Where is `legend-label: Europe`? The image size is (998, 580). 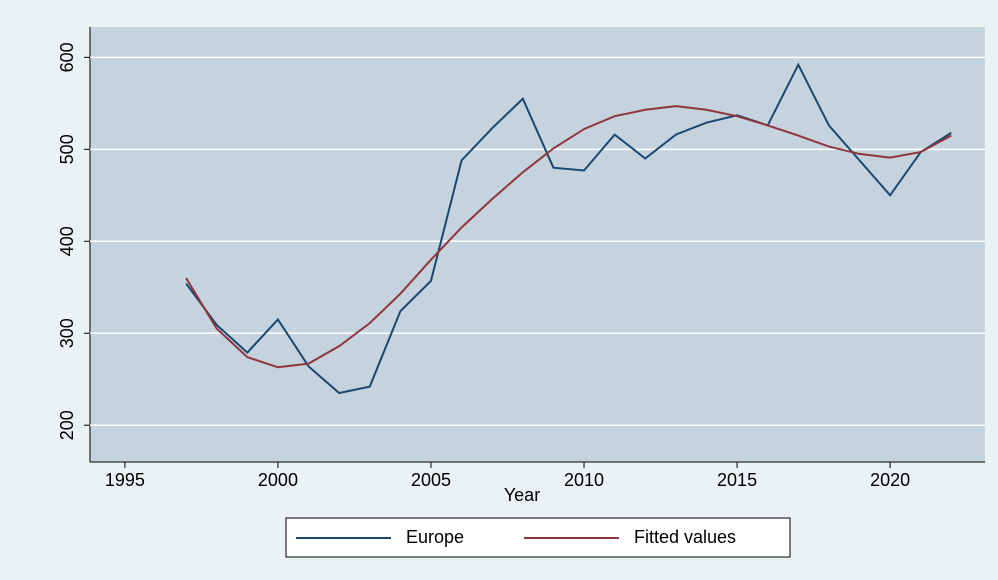
legend-label: Europe is located at coordinates (435, 537).